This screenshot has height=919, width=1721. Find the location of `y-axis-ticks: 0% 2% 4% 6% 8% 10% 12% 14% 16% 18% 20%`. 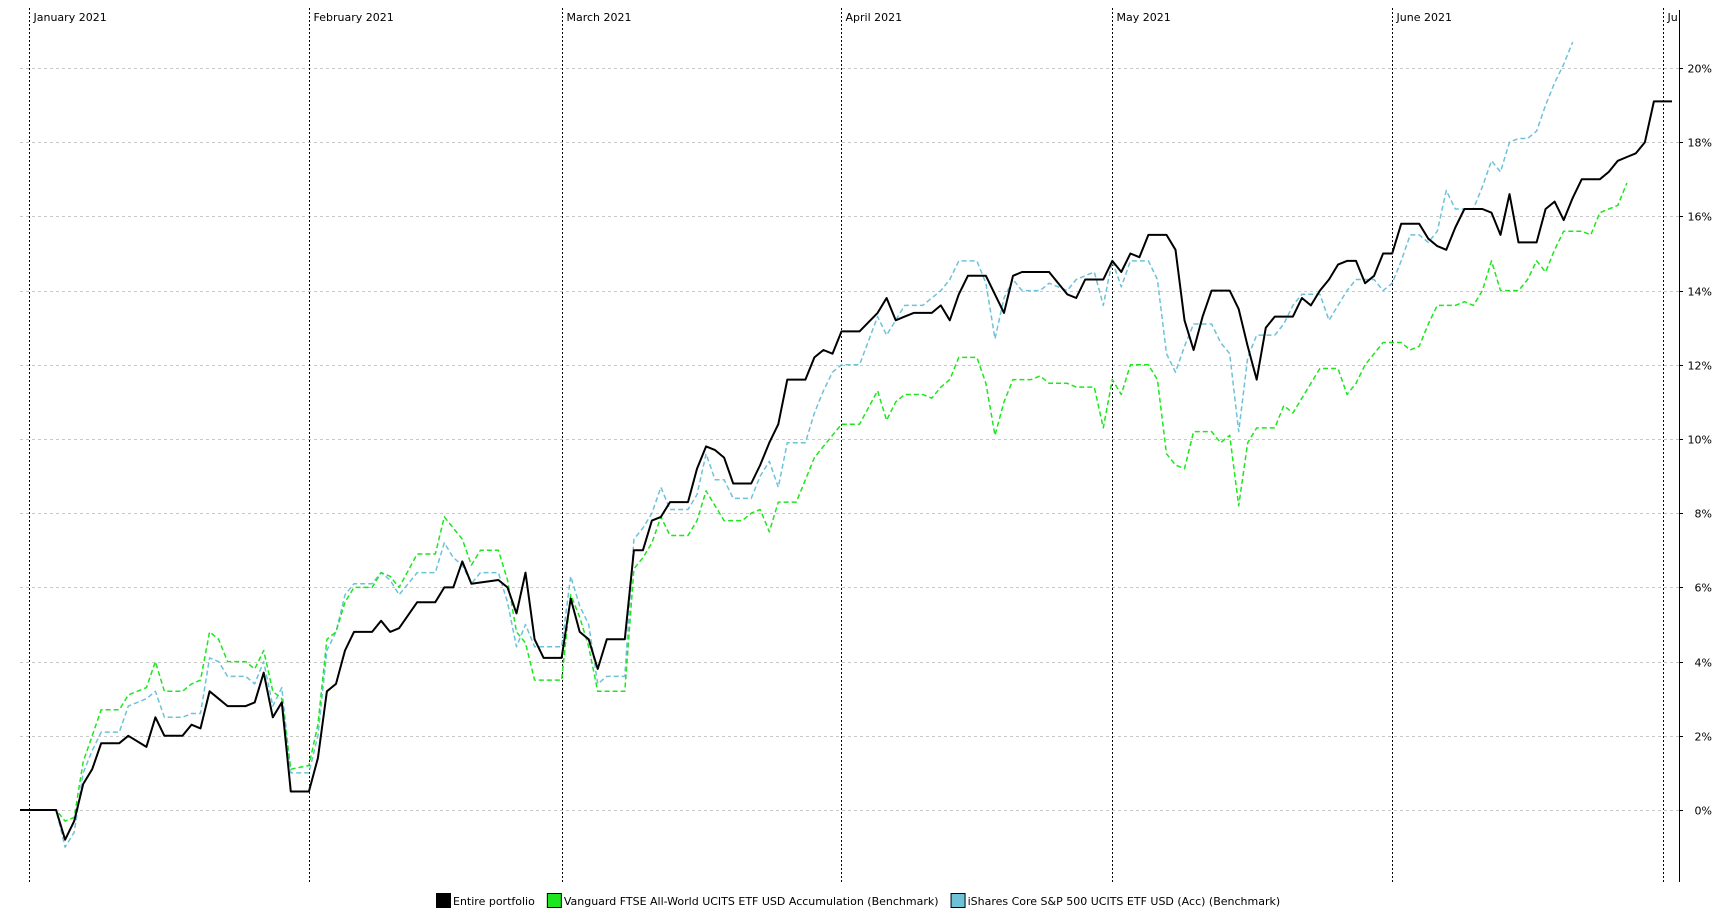

y-axis-ticks: 0% 2% 4% 6% 8% 10% 12% 14% 16% 18% 20% is located at coordinates (1695, 440).